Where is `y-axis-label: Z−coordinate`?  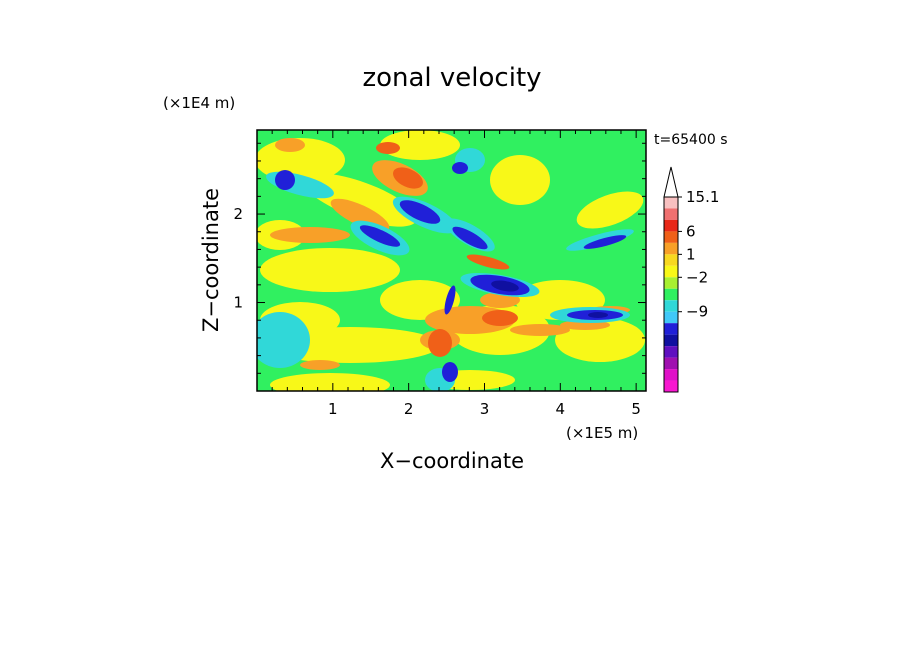 y-axis-label: Z−coordinate is located at coordinates (211, 260).